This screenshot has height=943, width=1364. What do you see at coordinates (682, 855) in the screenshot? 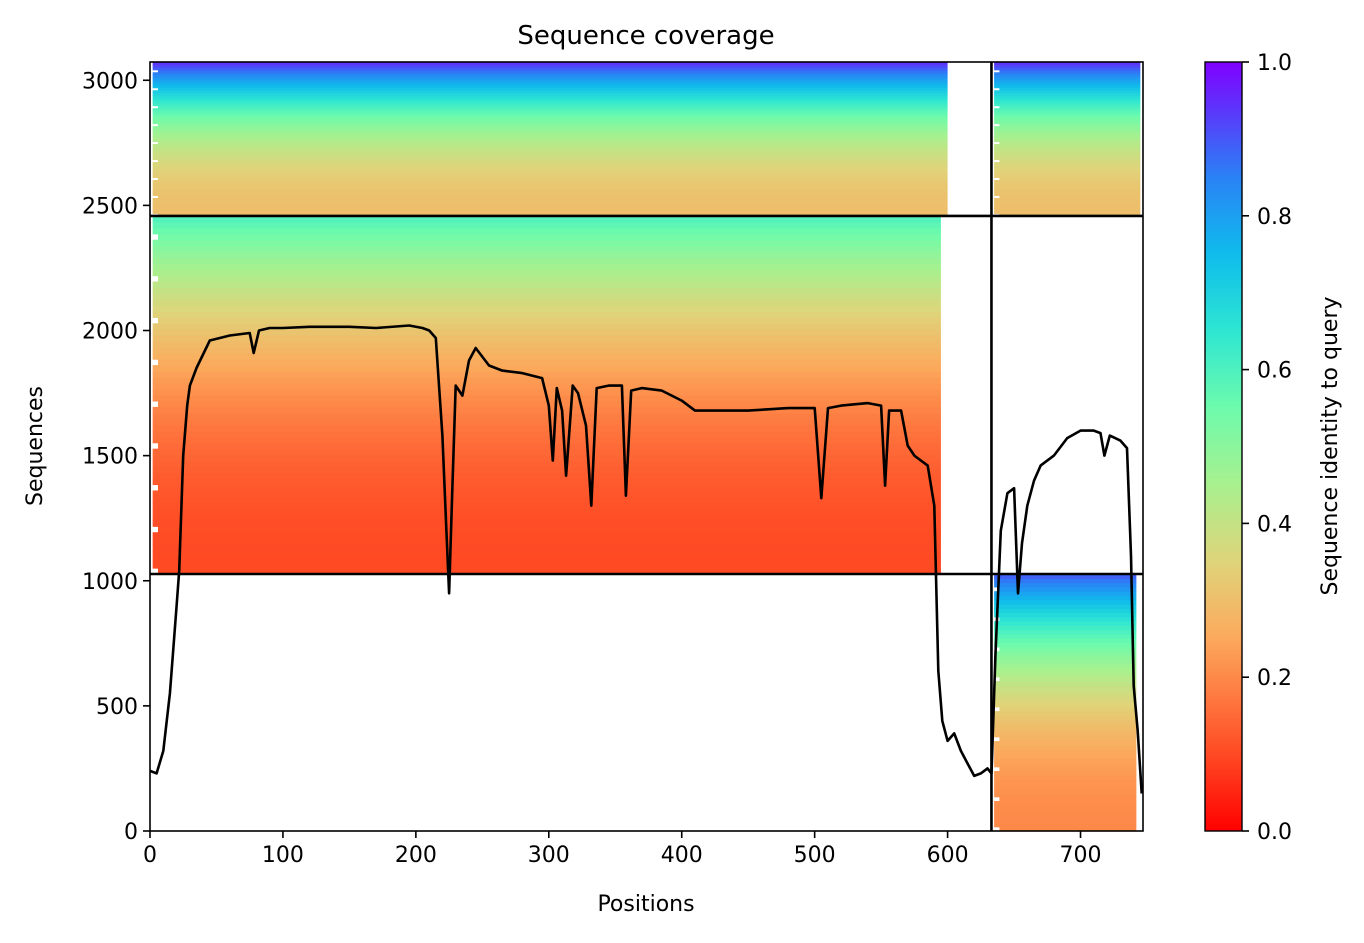
I see `x-tick-label: 400` at bounding box center [682, 855].